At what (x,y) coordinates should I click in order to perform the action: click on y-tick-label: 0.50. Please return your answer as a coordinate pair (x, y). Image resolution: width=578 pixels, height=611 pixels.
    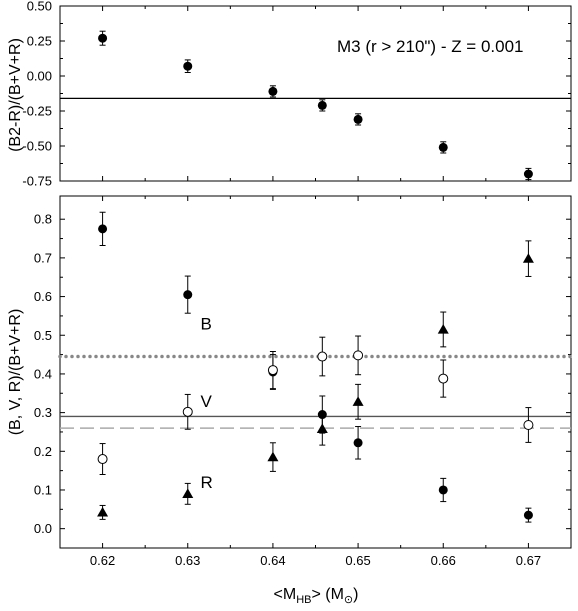
    Looking at the image, I should click on (39, 7).